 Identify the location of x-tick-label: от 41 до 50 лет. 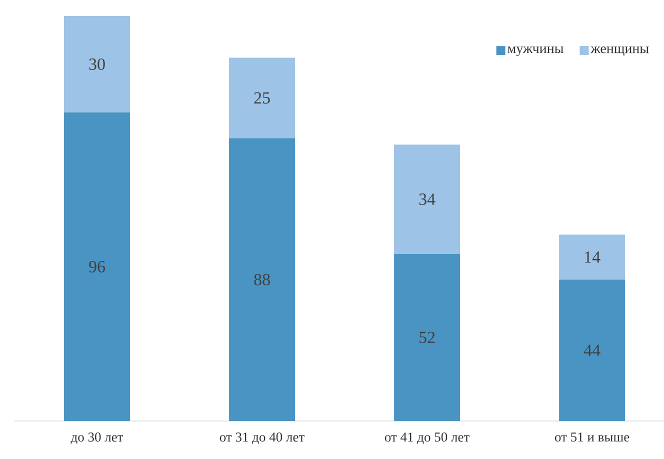
(427, 438).